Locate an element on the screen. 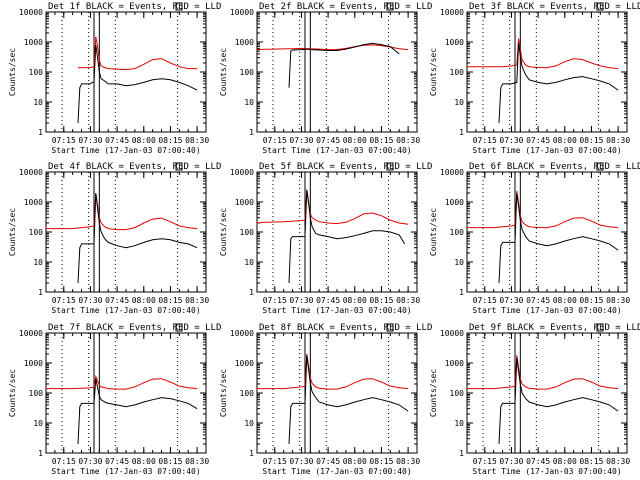 The height and width of the screenshot is (480, 640). chart-title: Det 8f BLACK = Events, RED = LLD is located at coordinates (345, 328).